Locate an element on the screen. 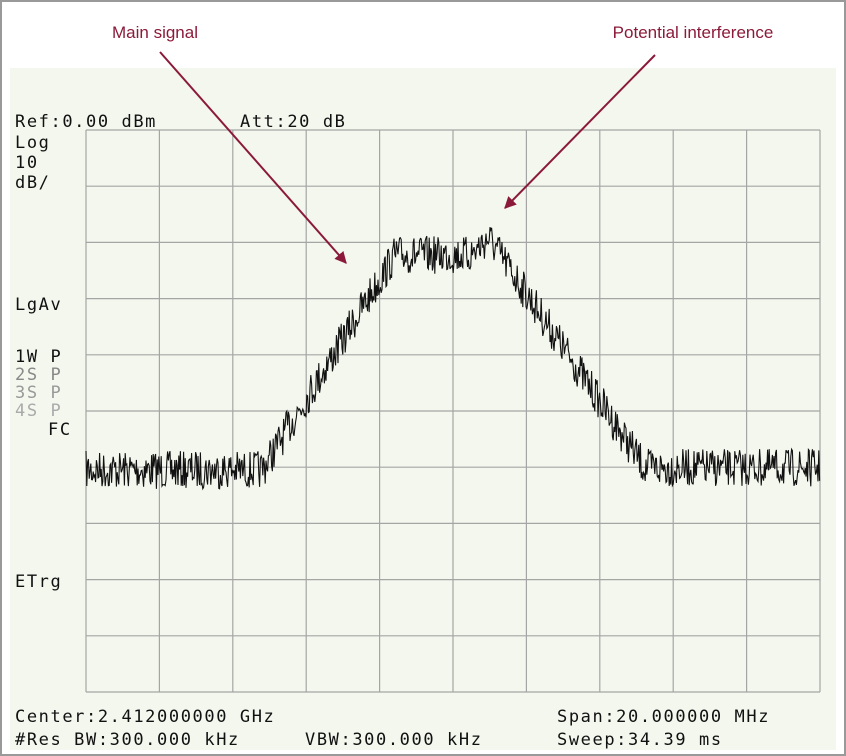 This screenshot has width=846, height=756. side-label: 2S P is located at coordinates (38, 375).